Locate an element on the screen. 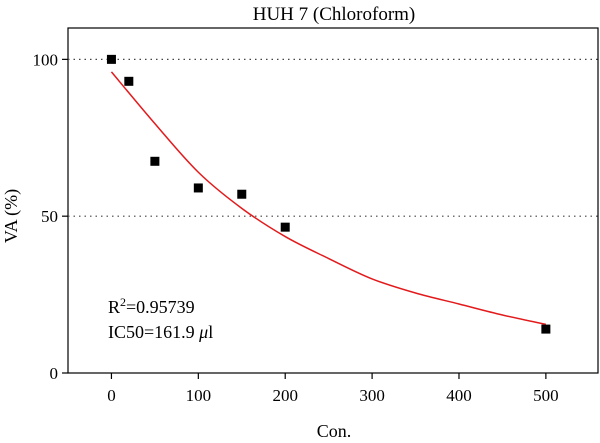 This screenshot has height=443, width=600. x-tick-label: 100 is located at coordinates (199, 395).